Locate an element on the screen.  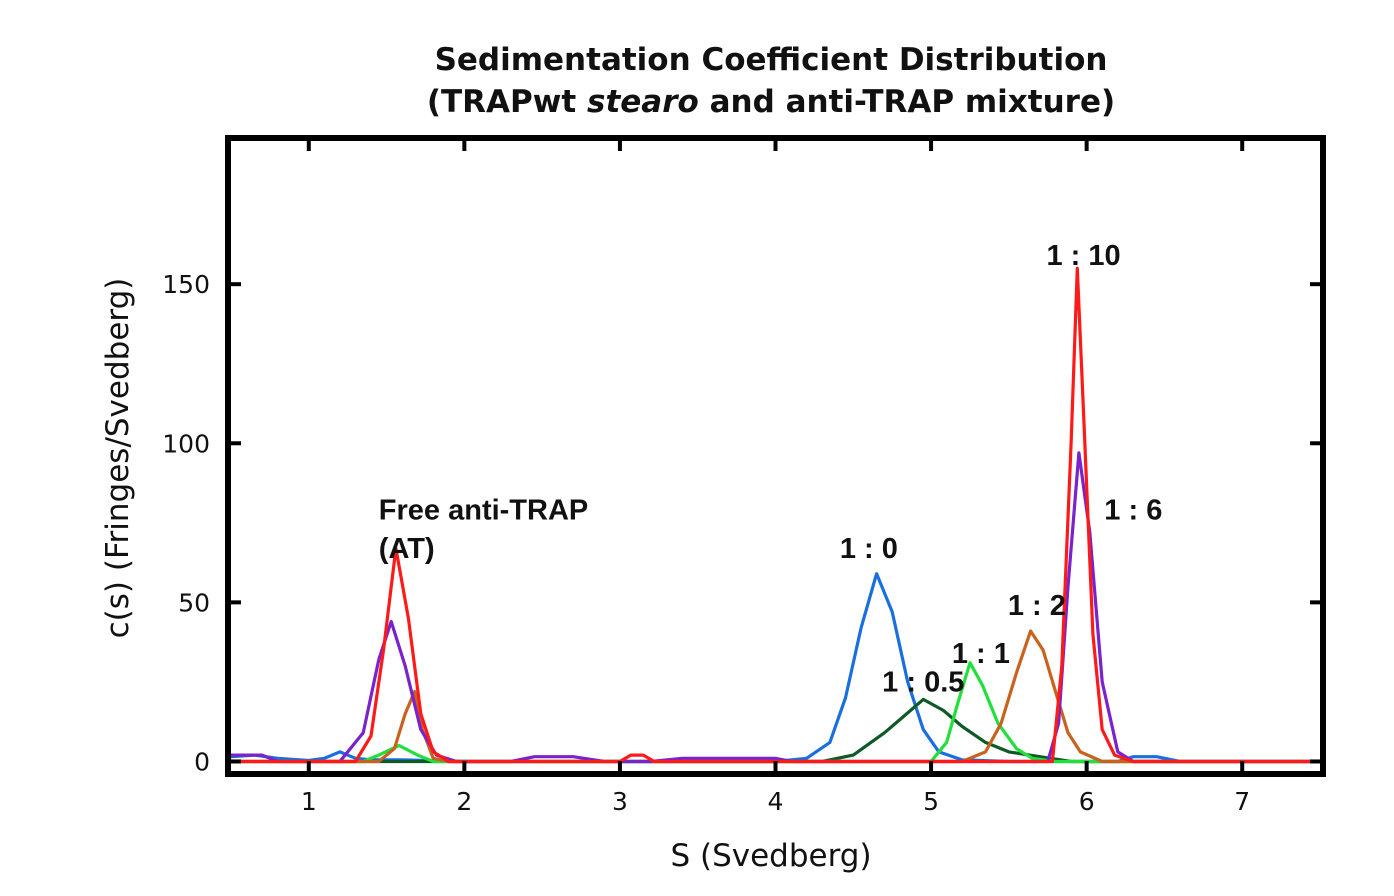
x-tick-label-3: 3 is located at coordinates (620, 801).